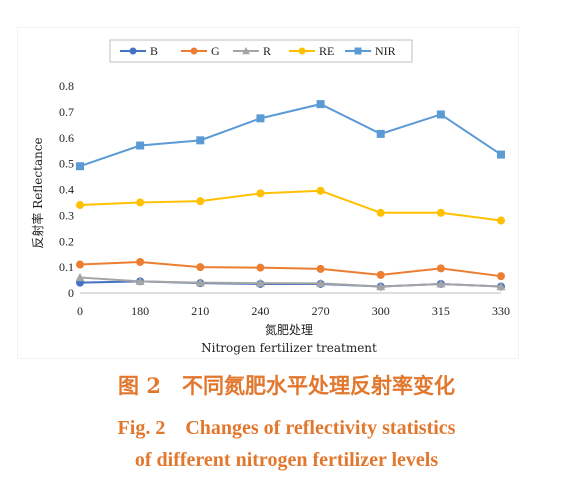  I want to click on x-tick-label: 240, so click(260, 311).